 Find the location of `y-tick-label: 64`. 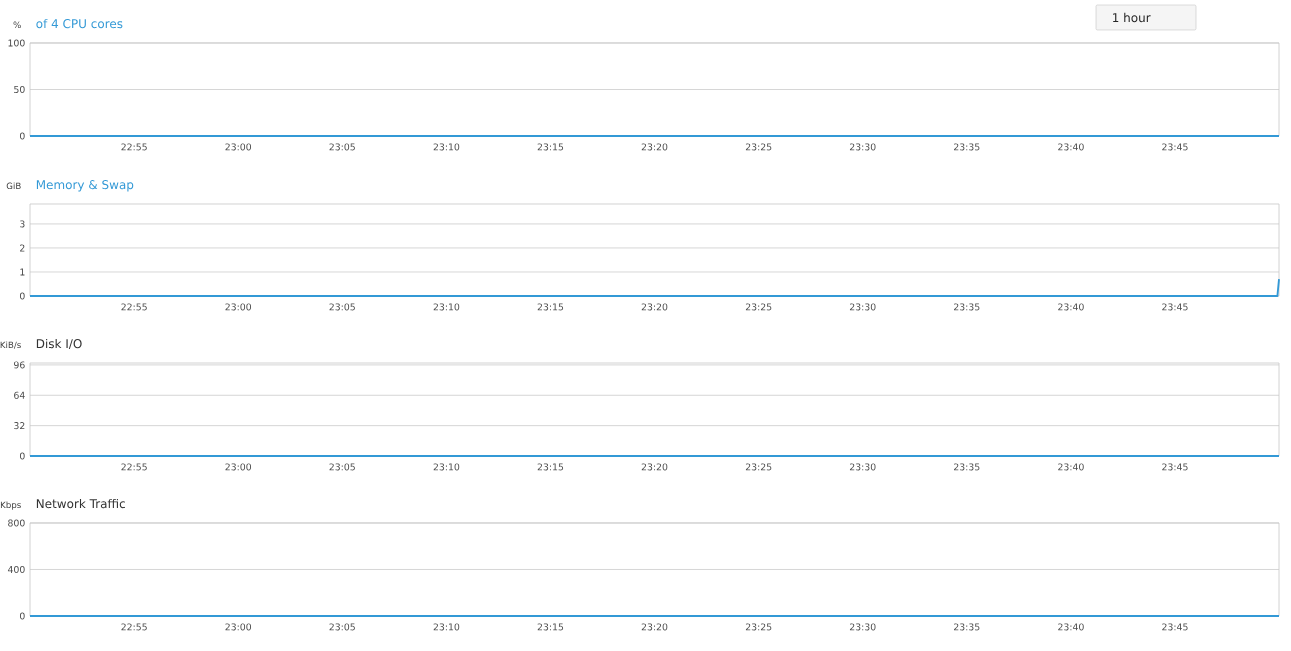

y-tick-label: 64 is located at coordinates (19, 395).